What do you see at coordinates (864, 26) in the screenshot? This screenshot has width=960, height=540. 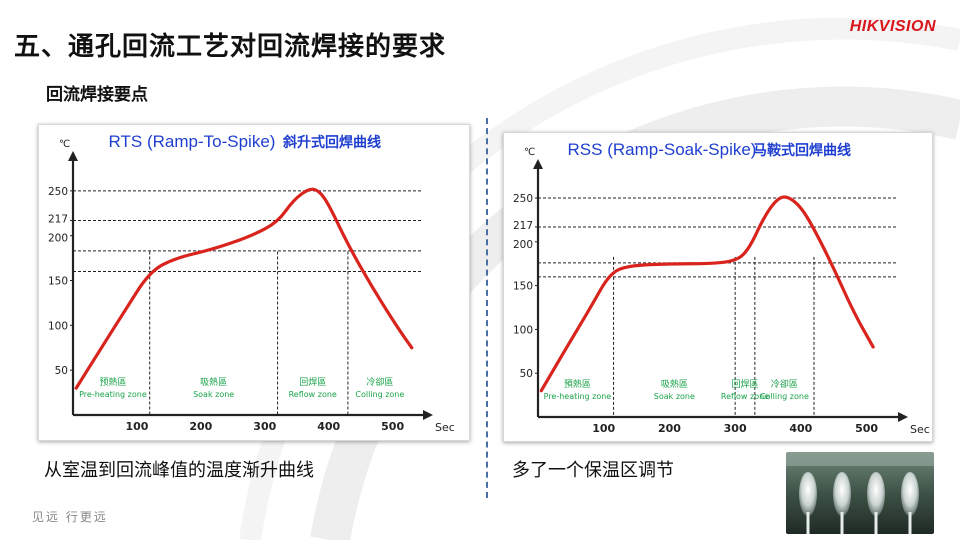 I see `logo-hik: HIK` at bounding box center [864, 26].